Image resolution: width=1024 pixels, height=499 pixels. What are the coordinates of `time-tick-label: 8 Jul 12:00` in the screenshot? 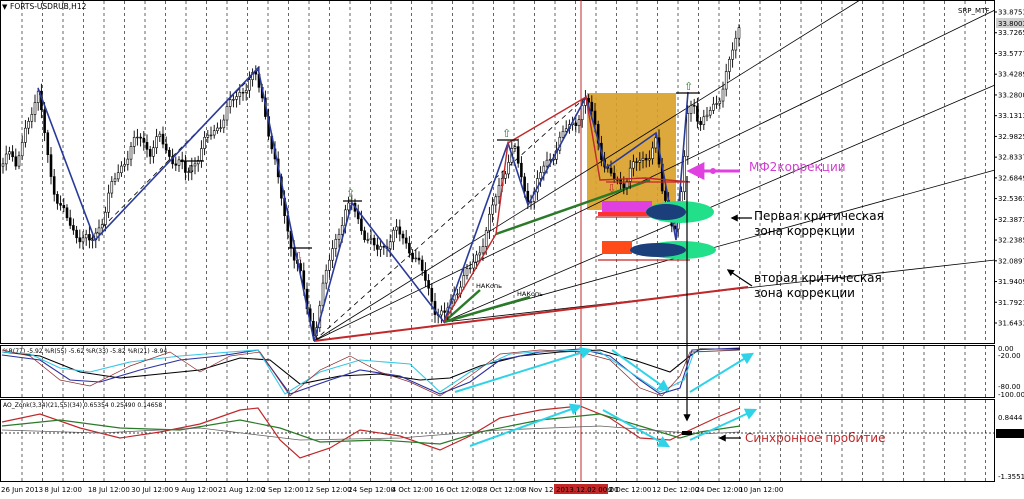 It's located at (63, 490).